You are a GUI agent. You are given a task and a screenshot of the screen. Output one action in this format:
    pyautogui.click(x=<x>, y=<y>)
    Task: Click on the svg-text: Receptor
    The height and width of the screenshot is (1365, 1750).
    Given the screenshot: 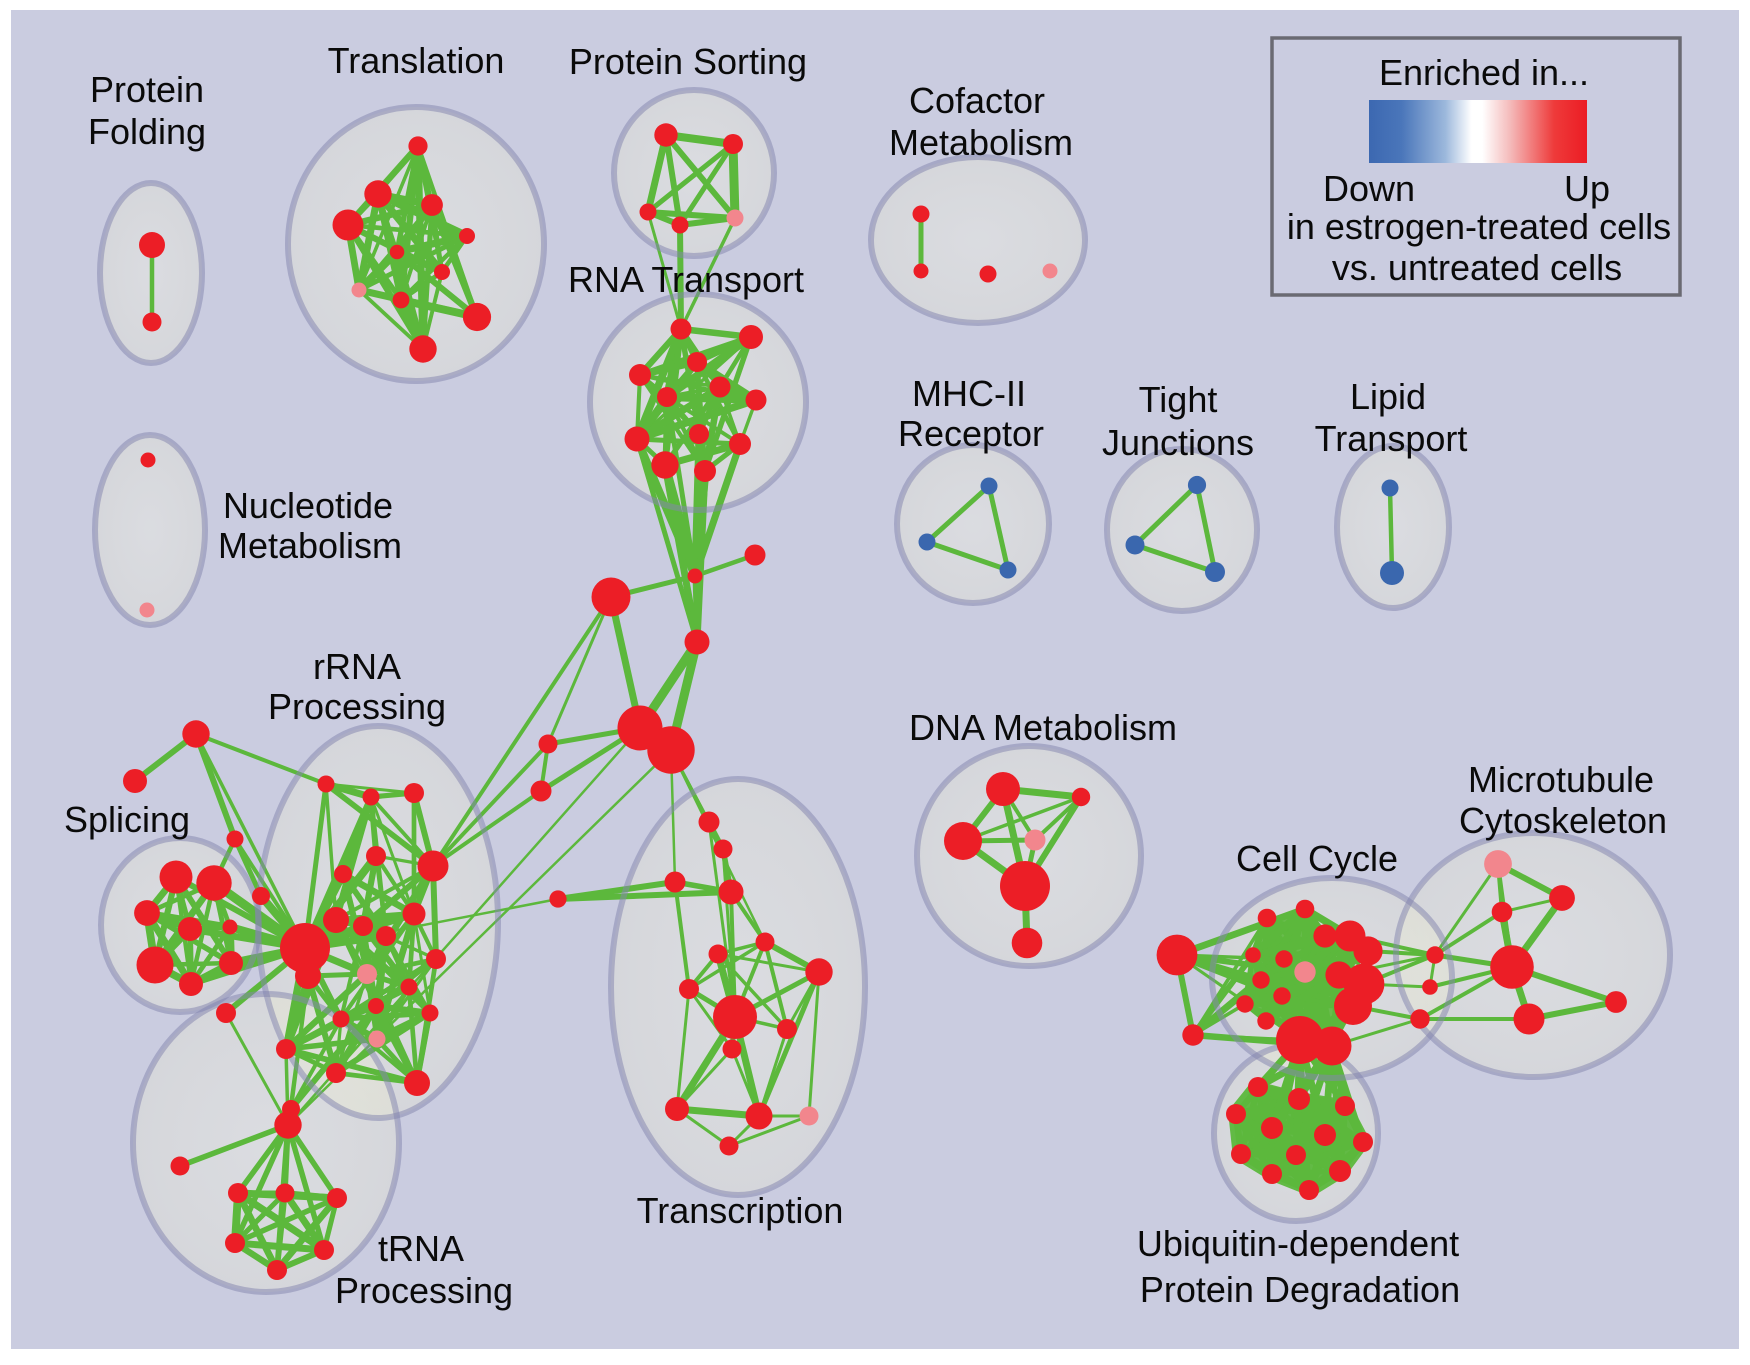 What is the action you would take?
    pyautogui.click(x=971, y=433)
    